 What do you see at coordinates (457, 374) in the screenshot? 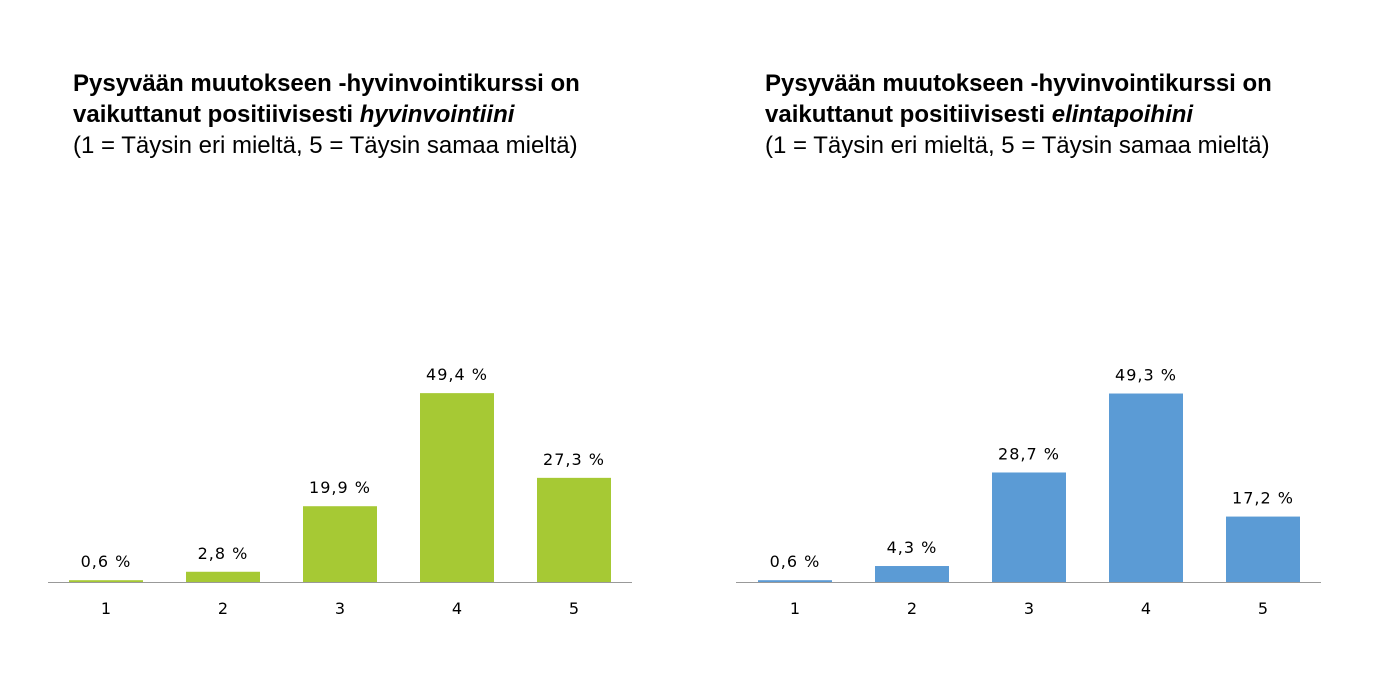
I see `data-label-4: 49,4 %` at bounding box center [457, 374].